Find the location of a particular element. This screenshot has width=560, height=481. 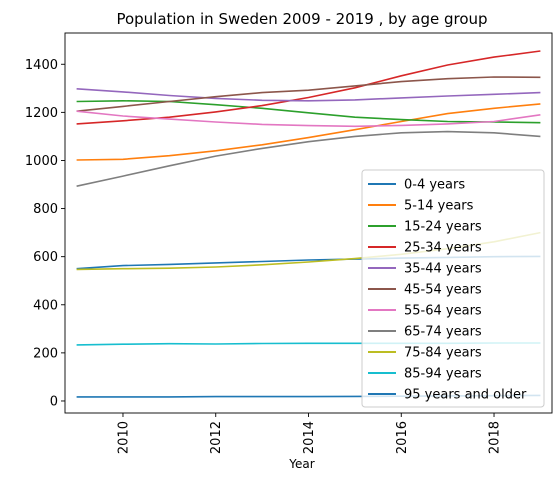

y-tick-label: 1200 is located at coordinates (41, 113).